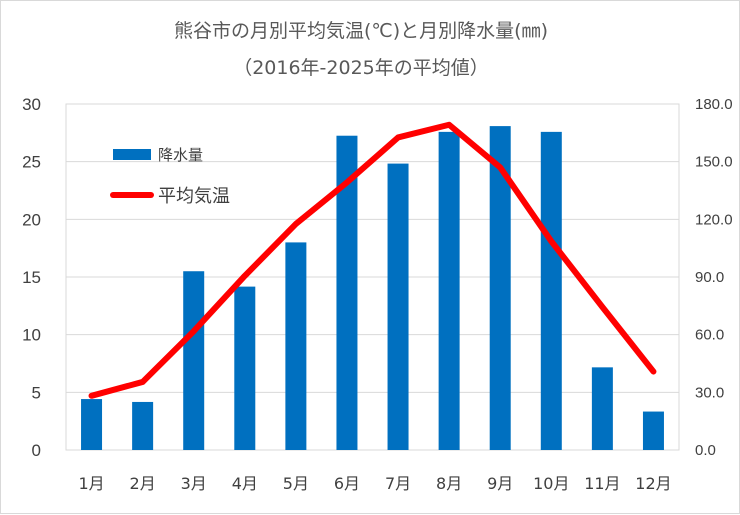  Describe the element at coordinates (714, 162) in the screenshot. I see `right-tick-label: 150.0` at that location.